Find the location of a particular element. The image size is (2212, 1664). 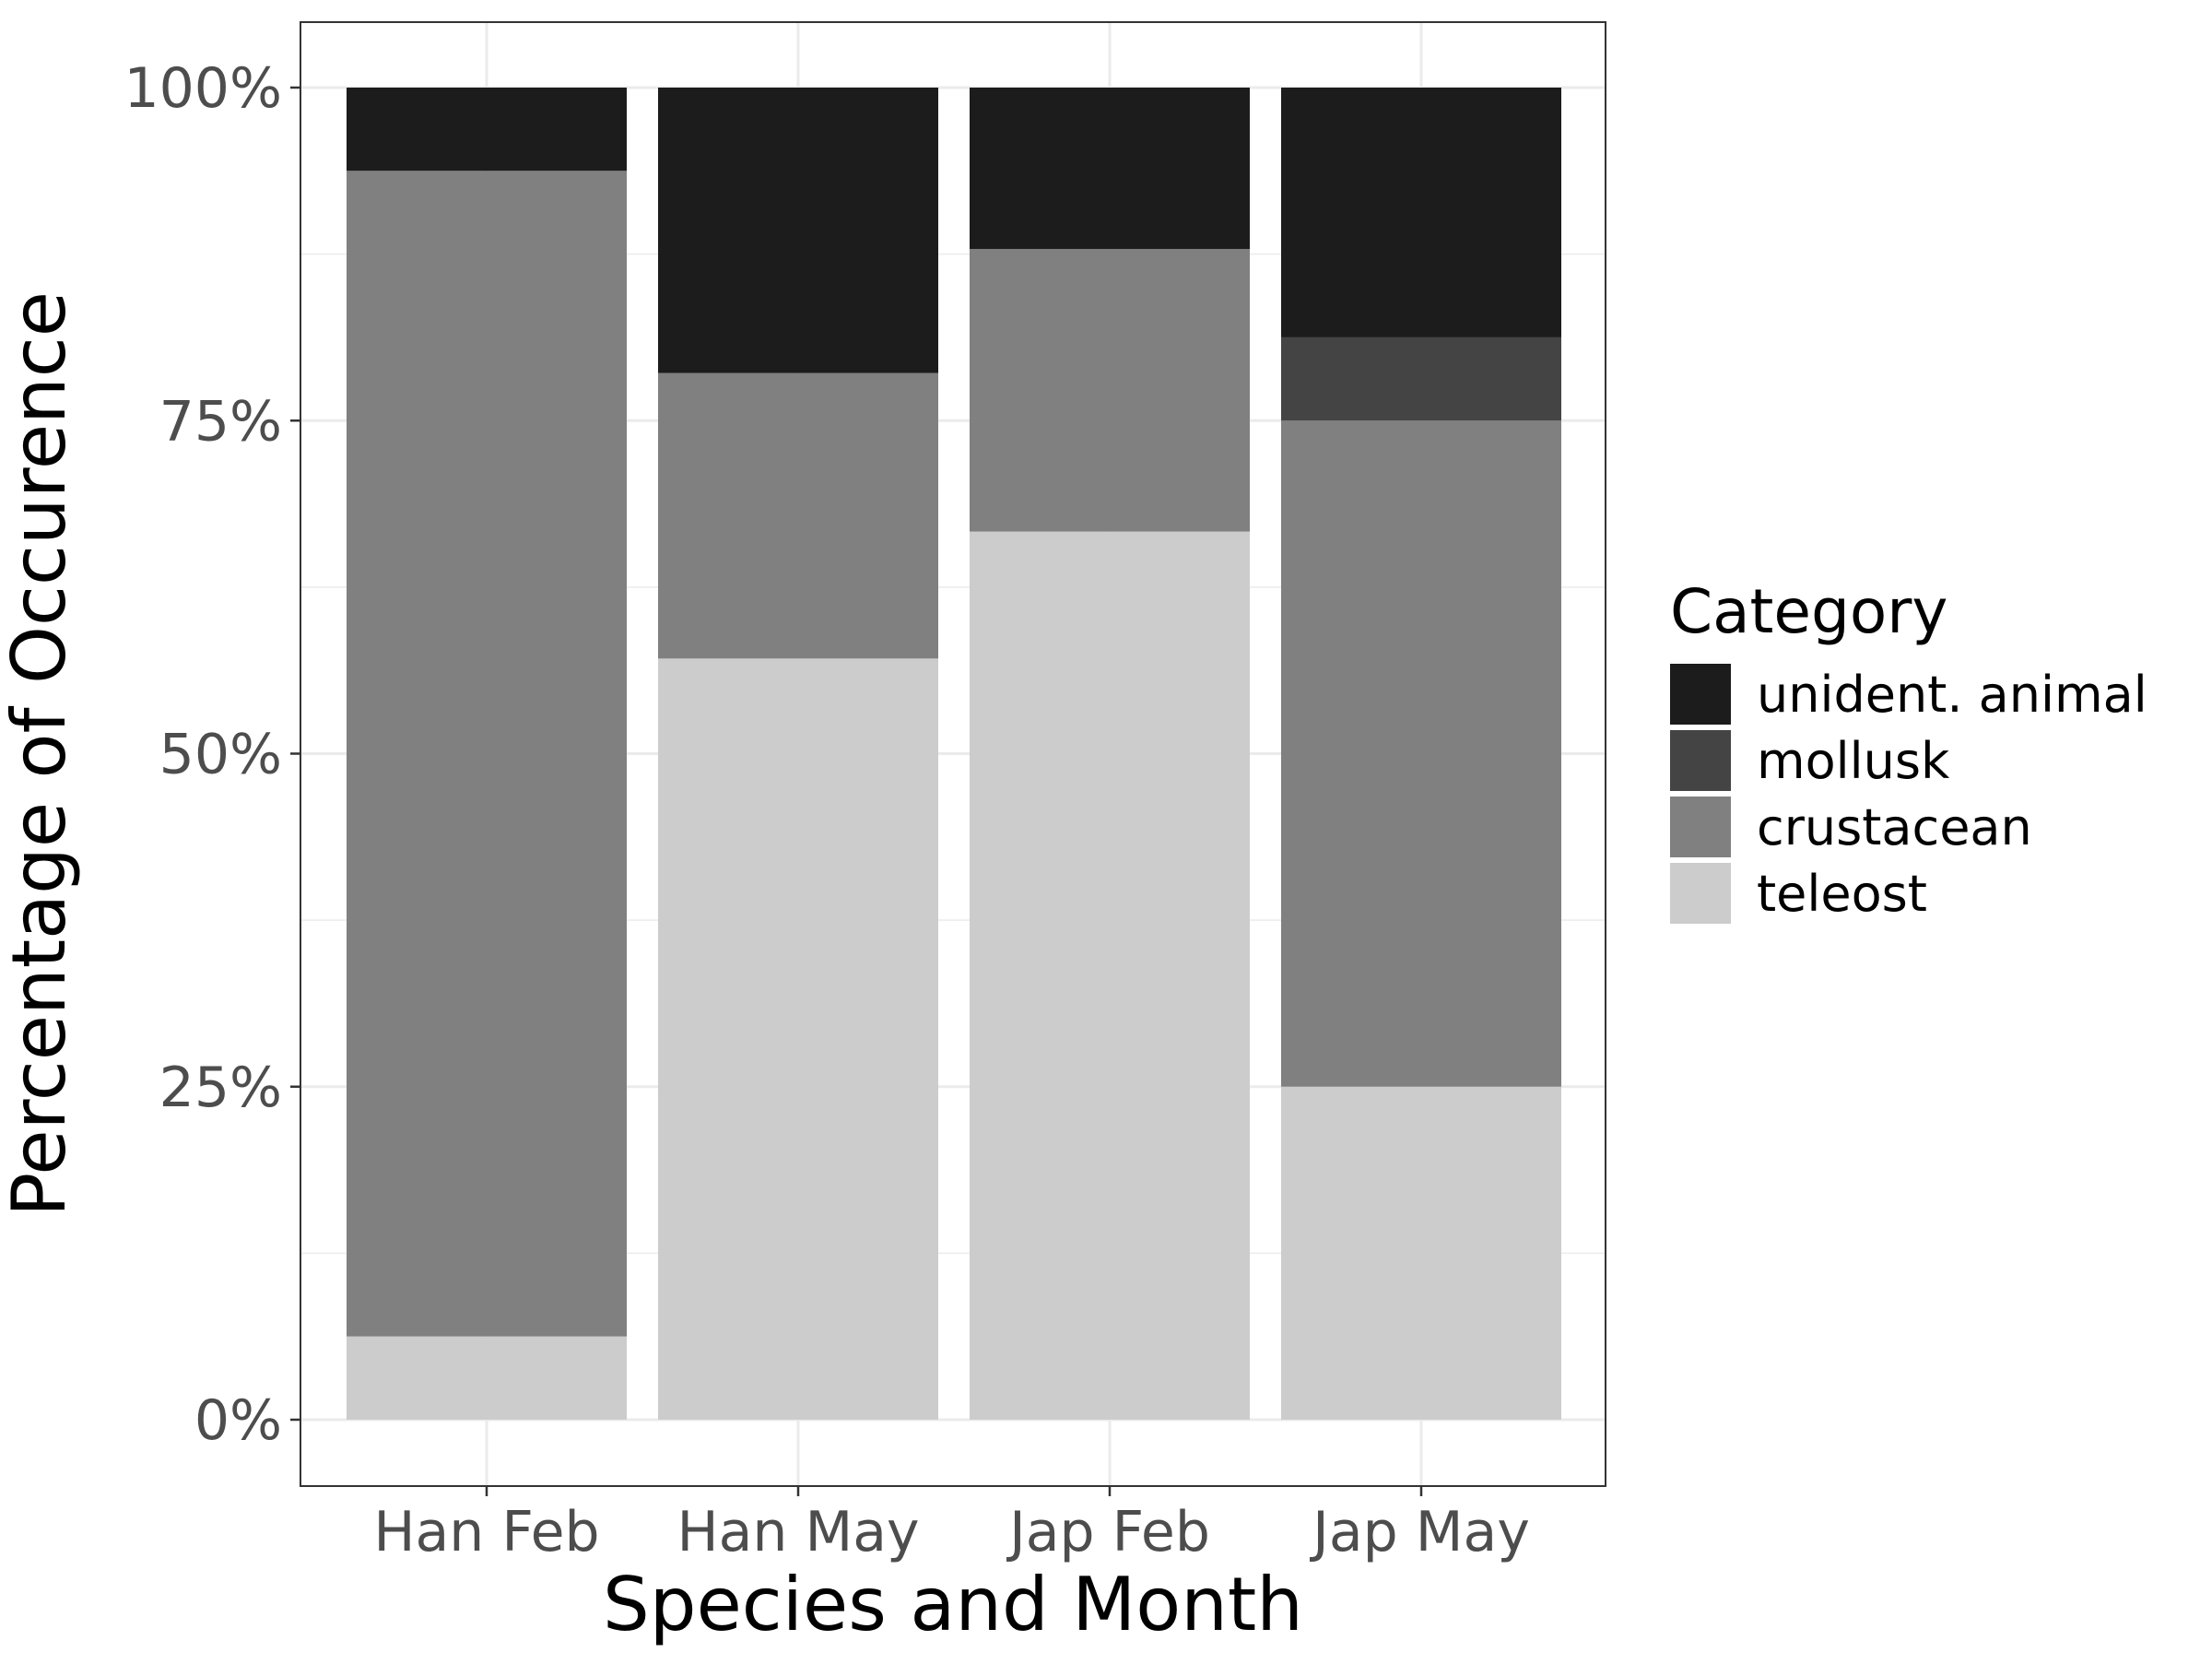

legend-label: teleost is located at coordinates (1842, 894).